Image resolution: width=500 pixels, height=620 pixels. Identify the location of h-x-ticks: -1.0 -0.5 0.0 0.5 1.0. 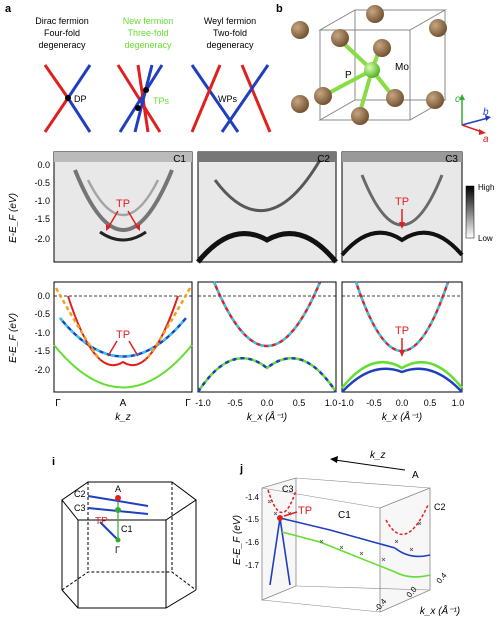
(401, 403).